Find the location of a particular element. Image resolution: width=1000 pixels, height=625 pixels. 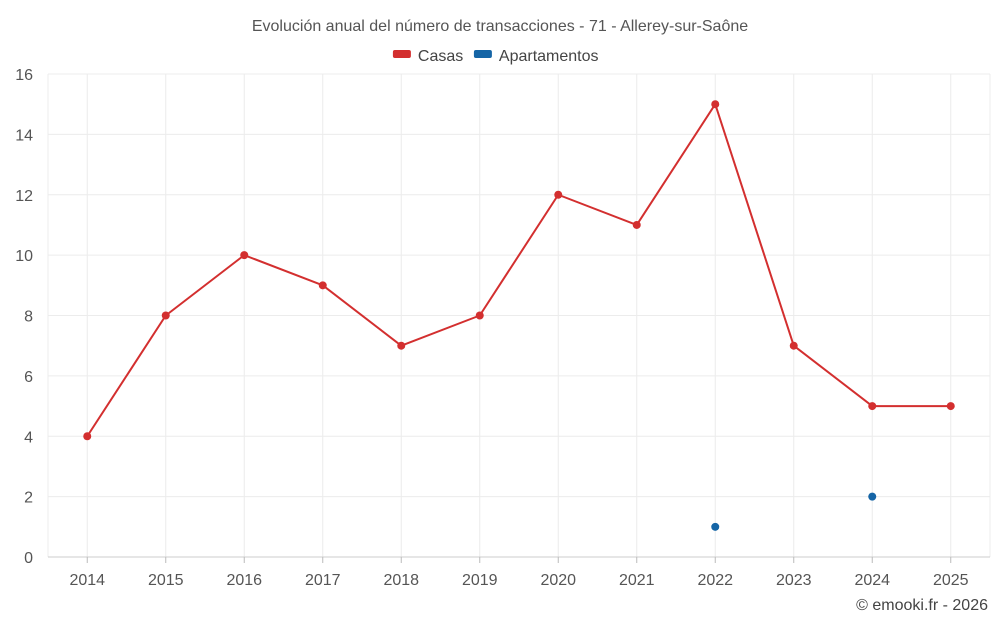

y-tick-label: 14 is located at coordinates (24, 135).